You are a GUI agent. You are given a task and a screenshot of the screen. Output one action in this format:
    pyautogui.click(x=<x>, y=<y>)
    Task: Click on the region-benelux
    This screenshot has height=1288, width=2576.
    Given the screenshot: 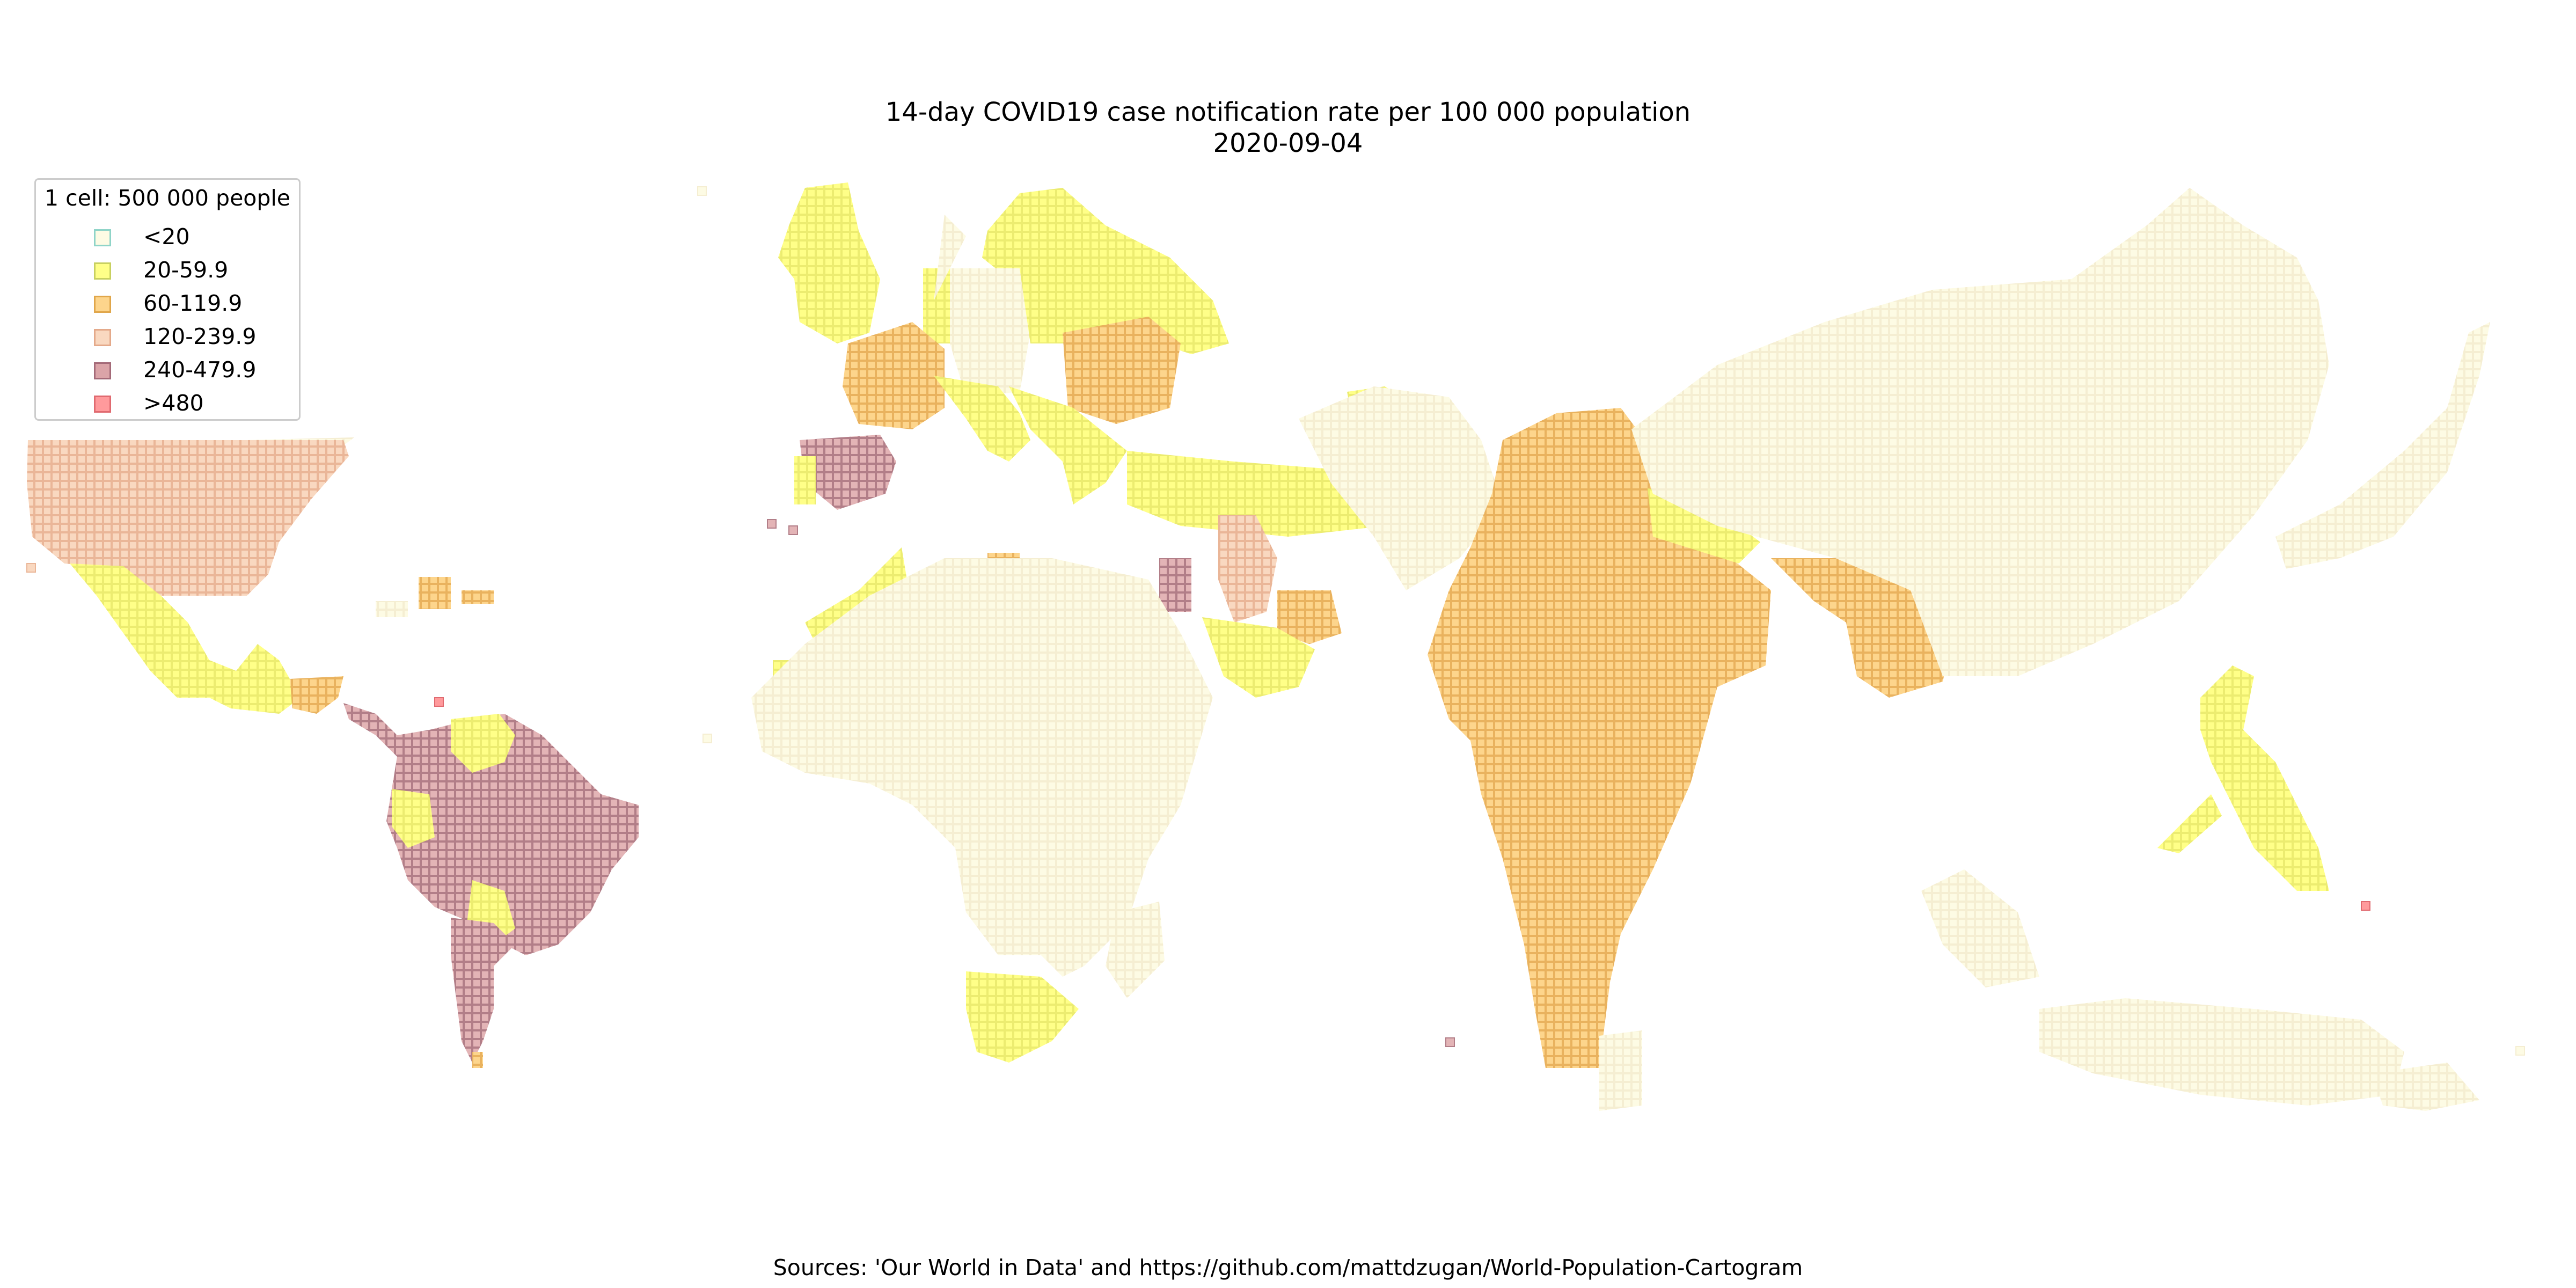 What is the action you would take?
    pyautogui.click(x=936, y=305)
    